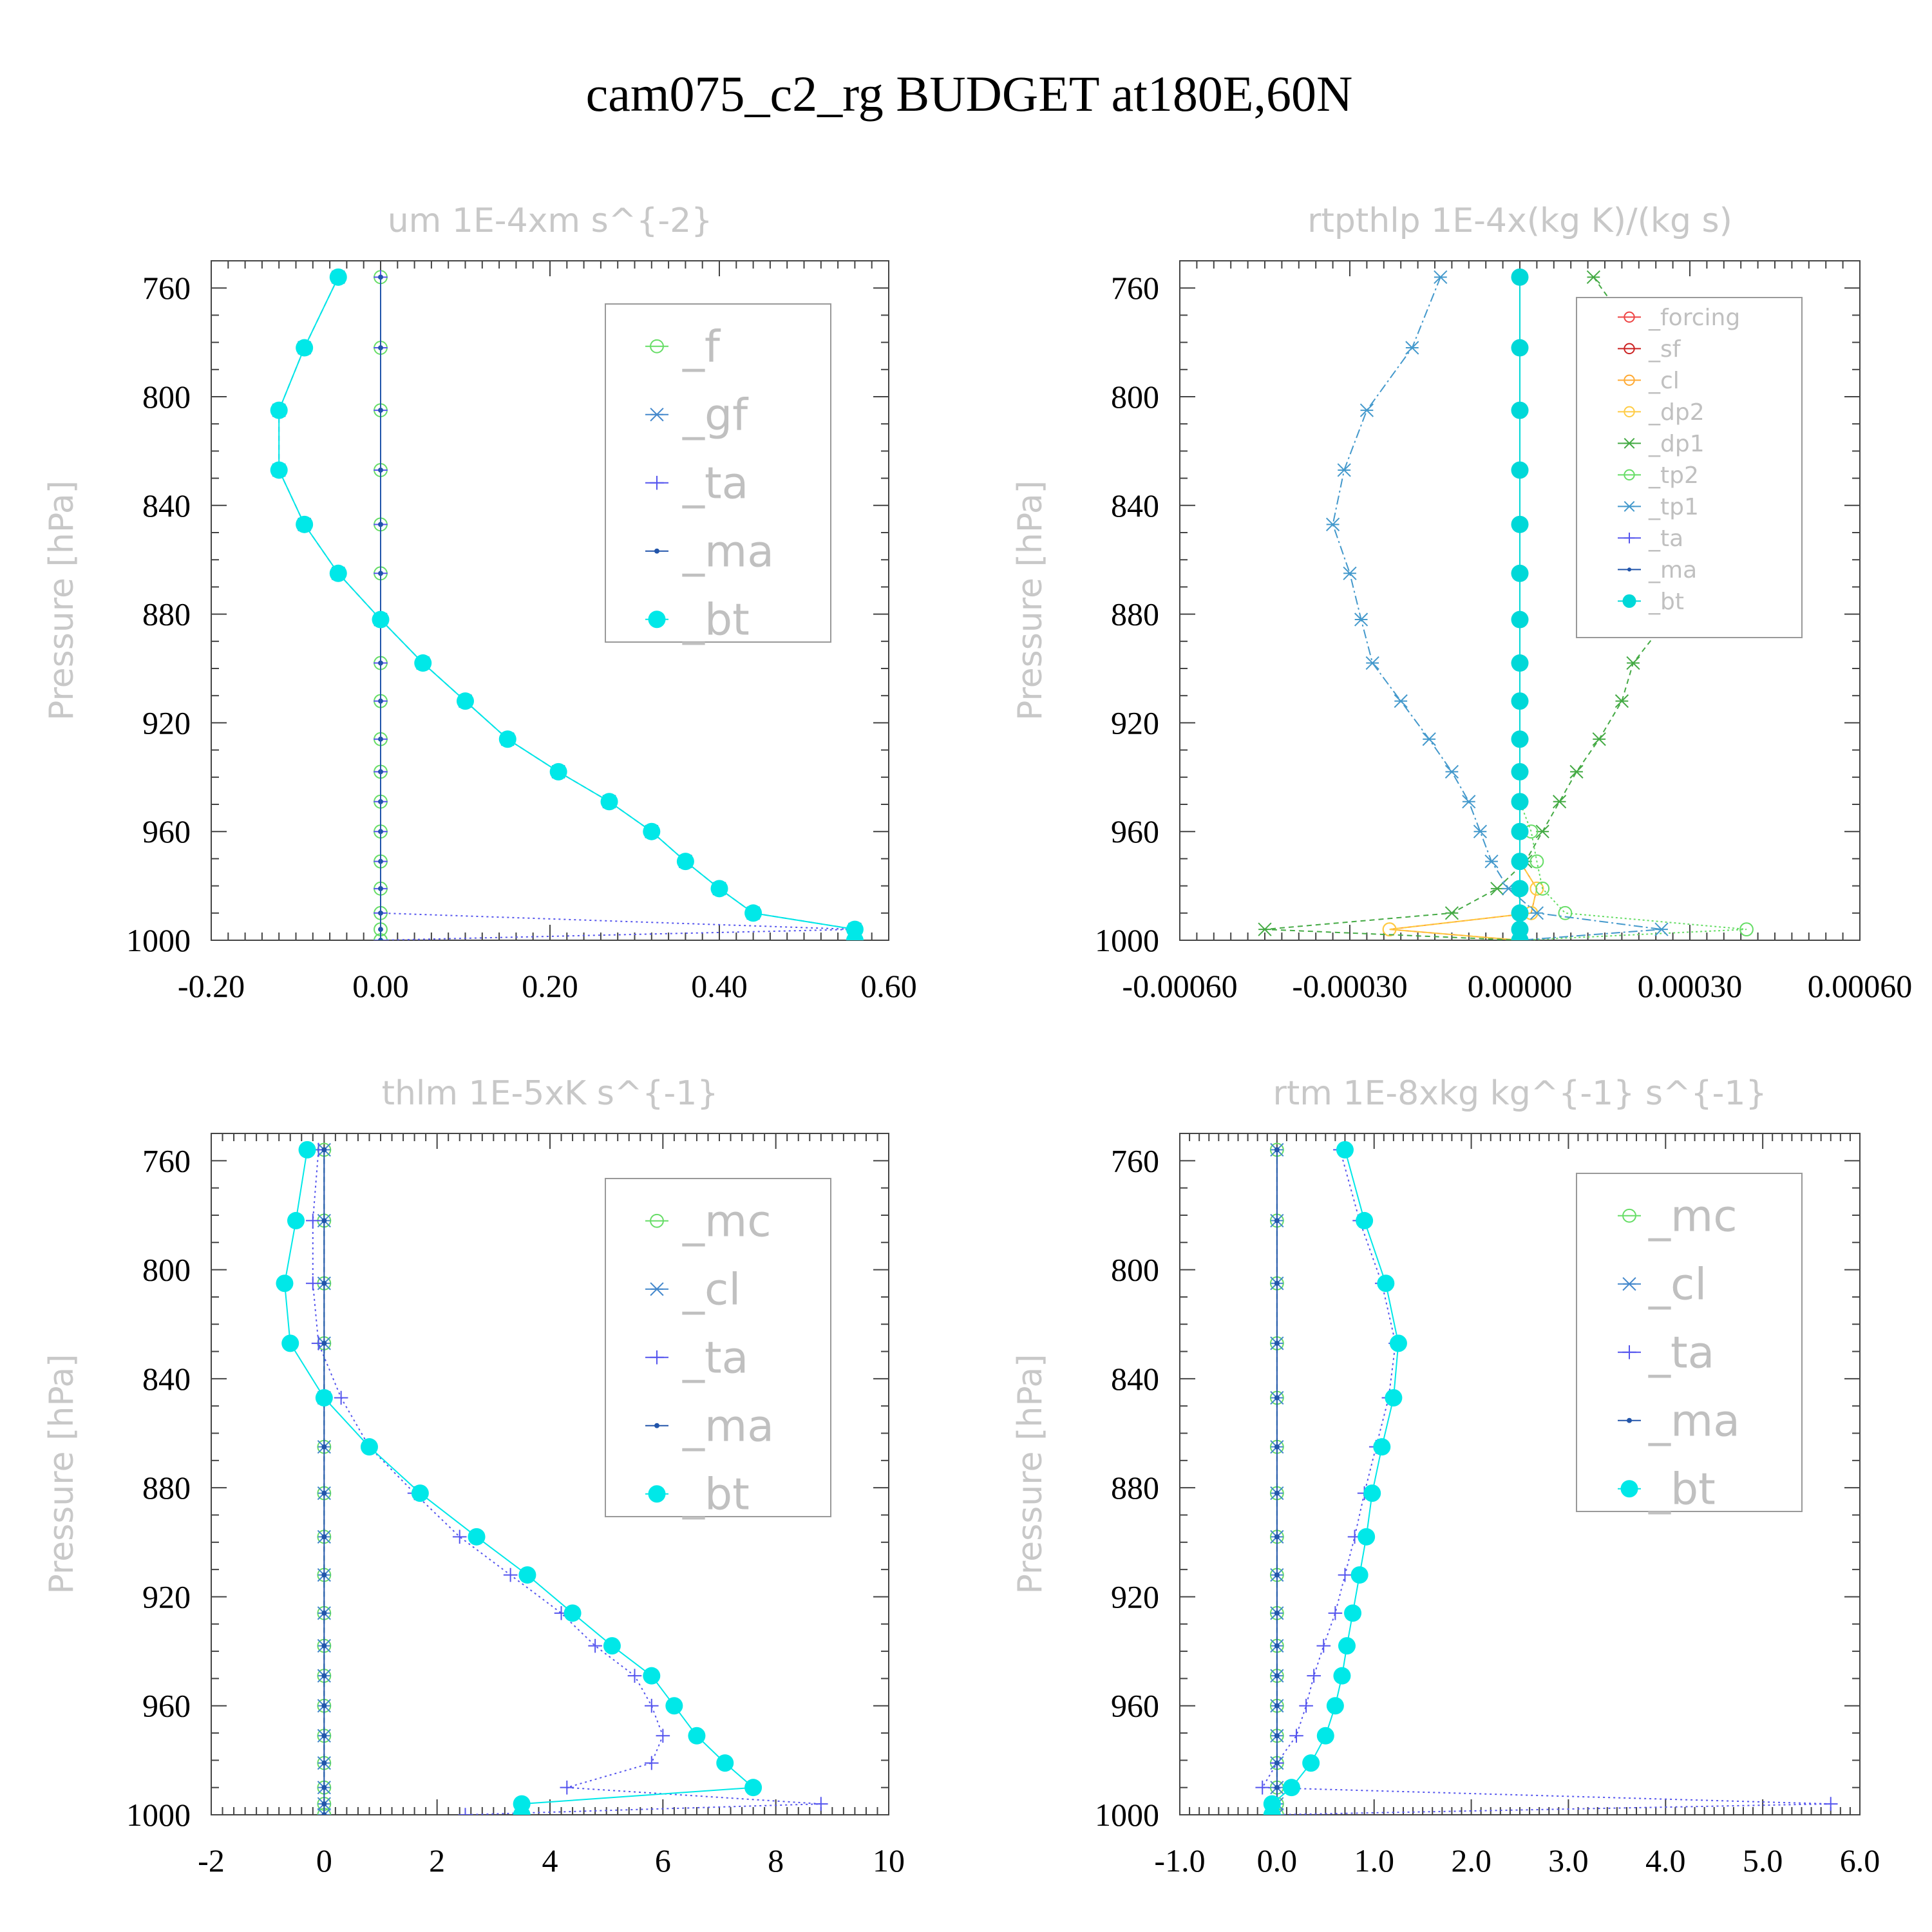  I want to click on legend-item: _dp1, so click(1661, 444).